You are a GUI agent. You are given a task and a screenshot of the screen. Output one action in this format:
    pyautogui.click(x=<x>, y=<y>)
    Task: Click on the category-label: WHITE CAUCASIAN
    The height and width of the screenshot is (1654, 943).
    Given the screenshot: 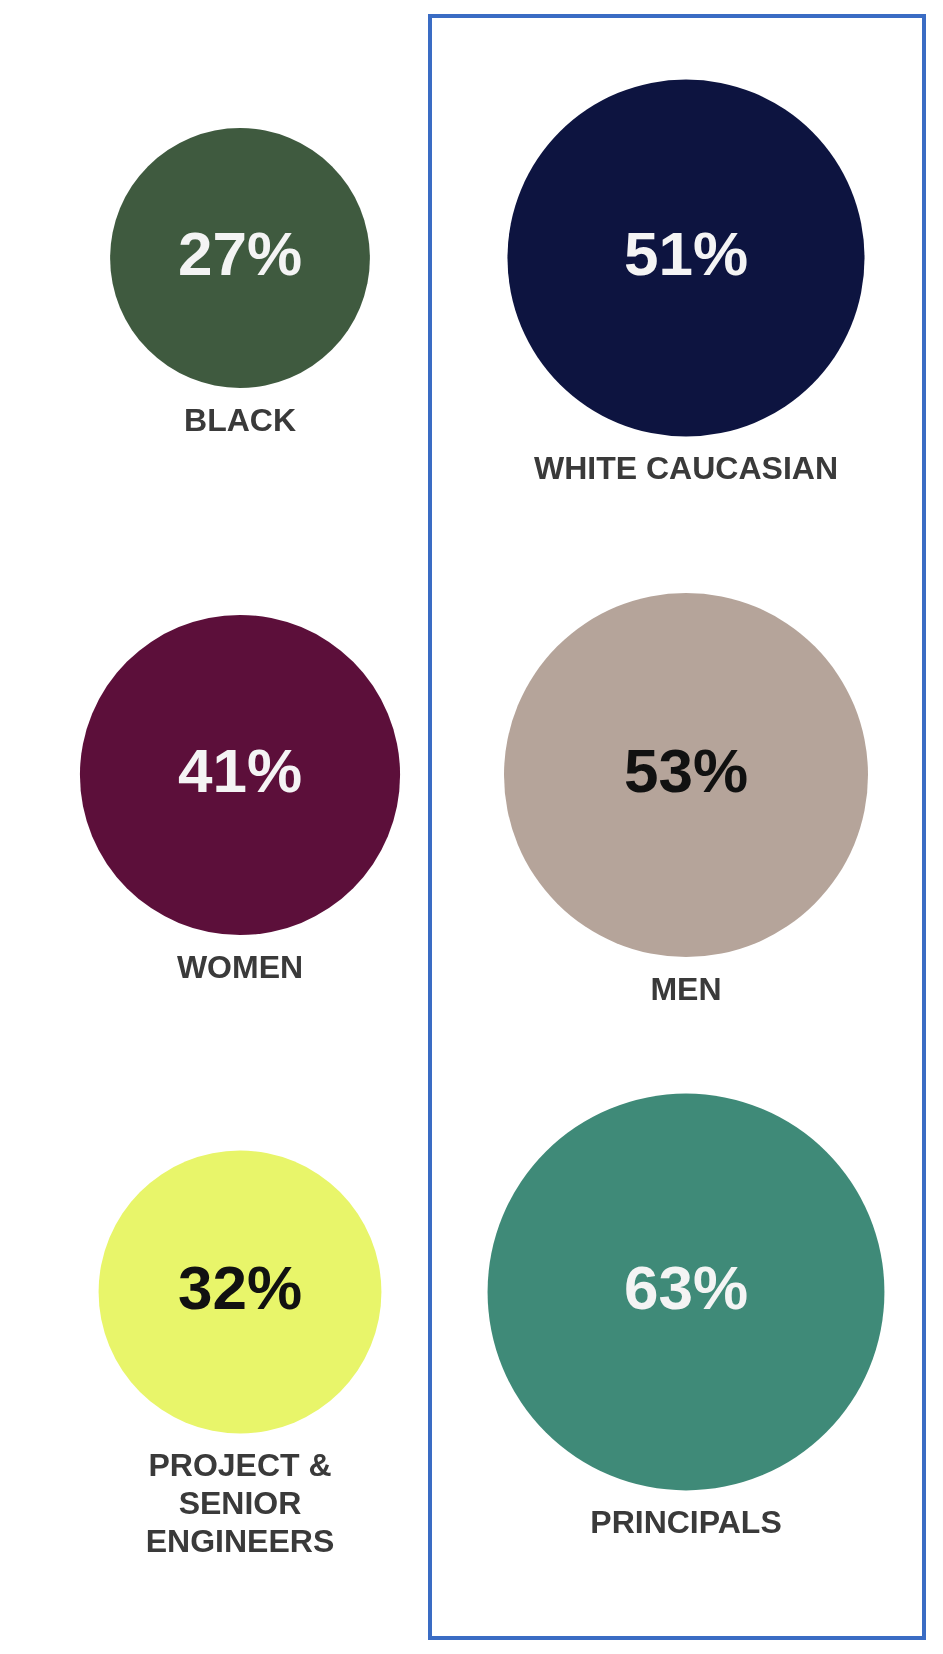 What is the action you would take?
    pyautogui.click(x=686, y=468)
    